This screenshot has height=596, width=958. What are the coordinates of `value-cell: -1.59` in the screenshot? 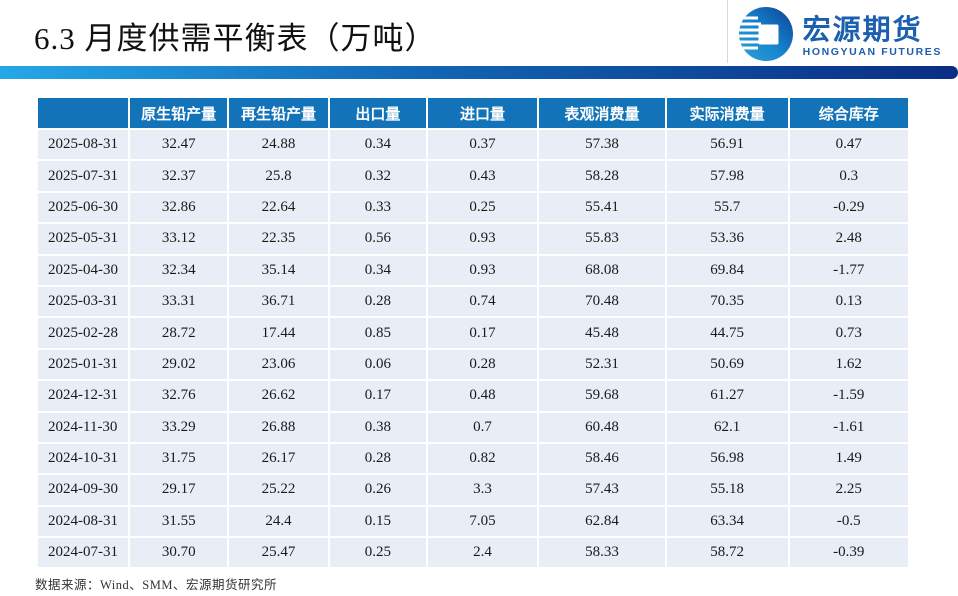 It's located at (849, 396).